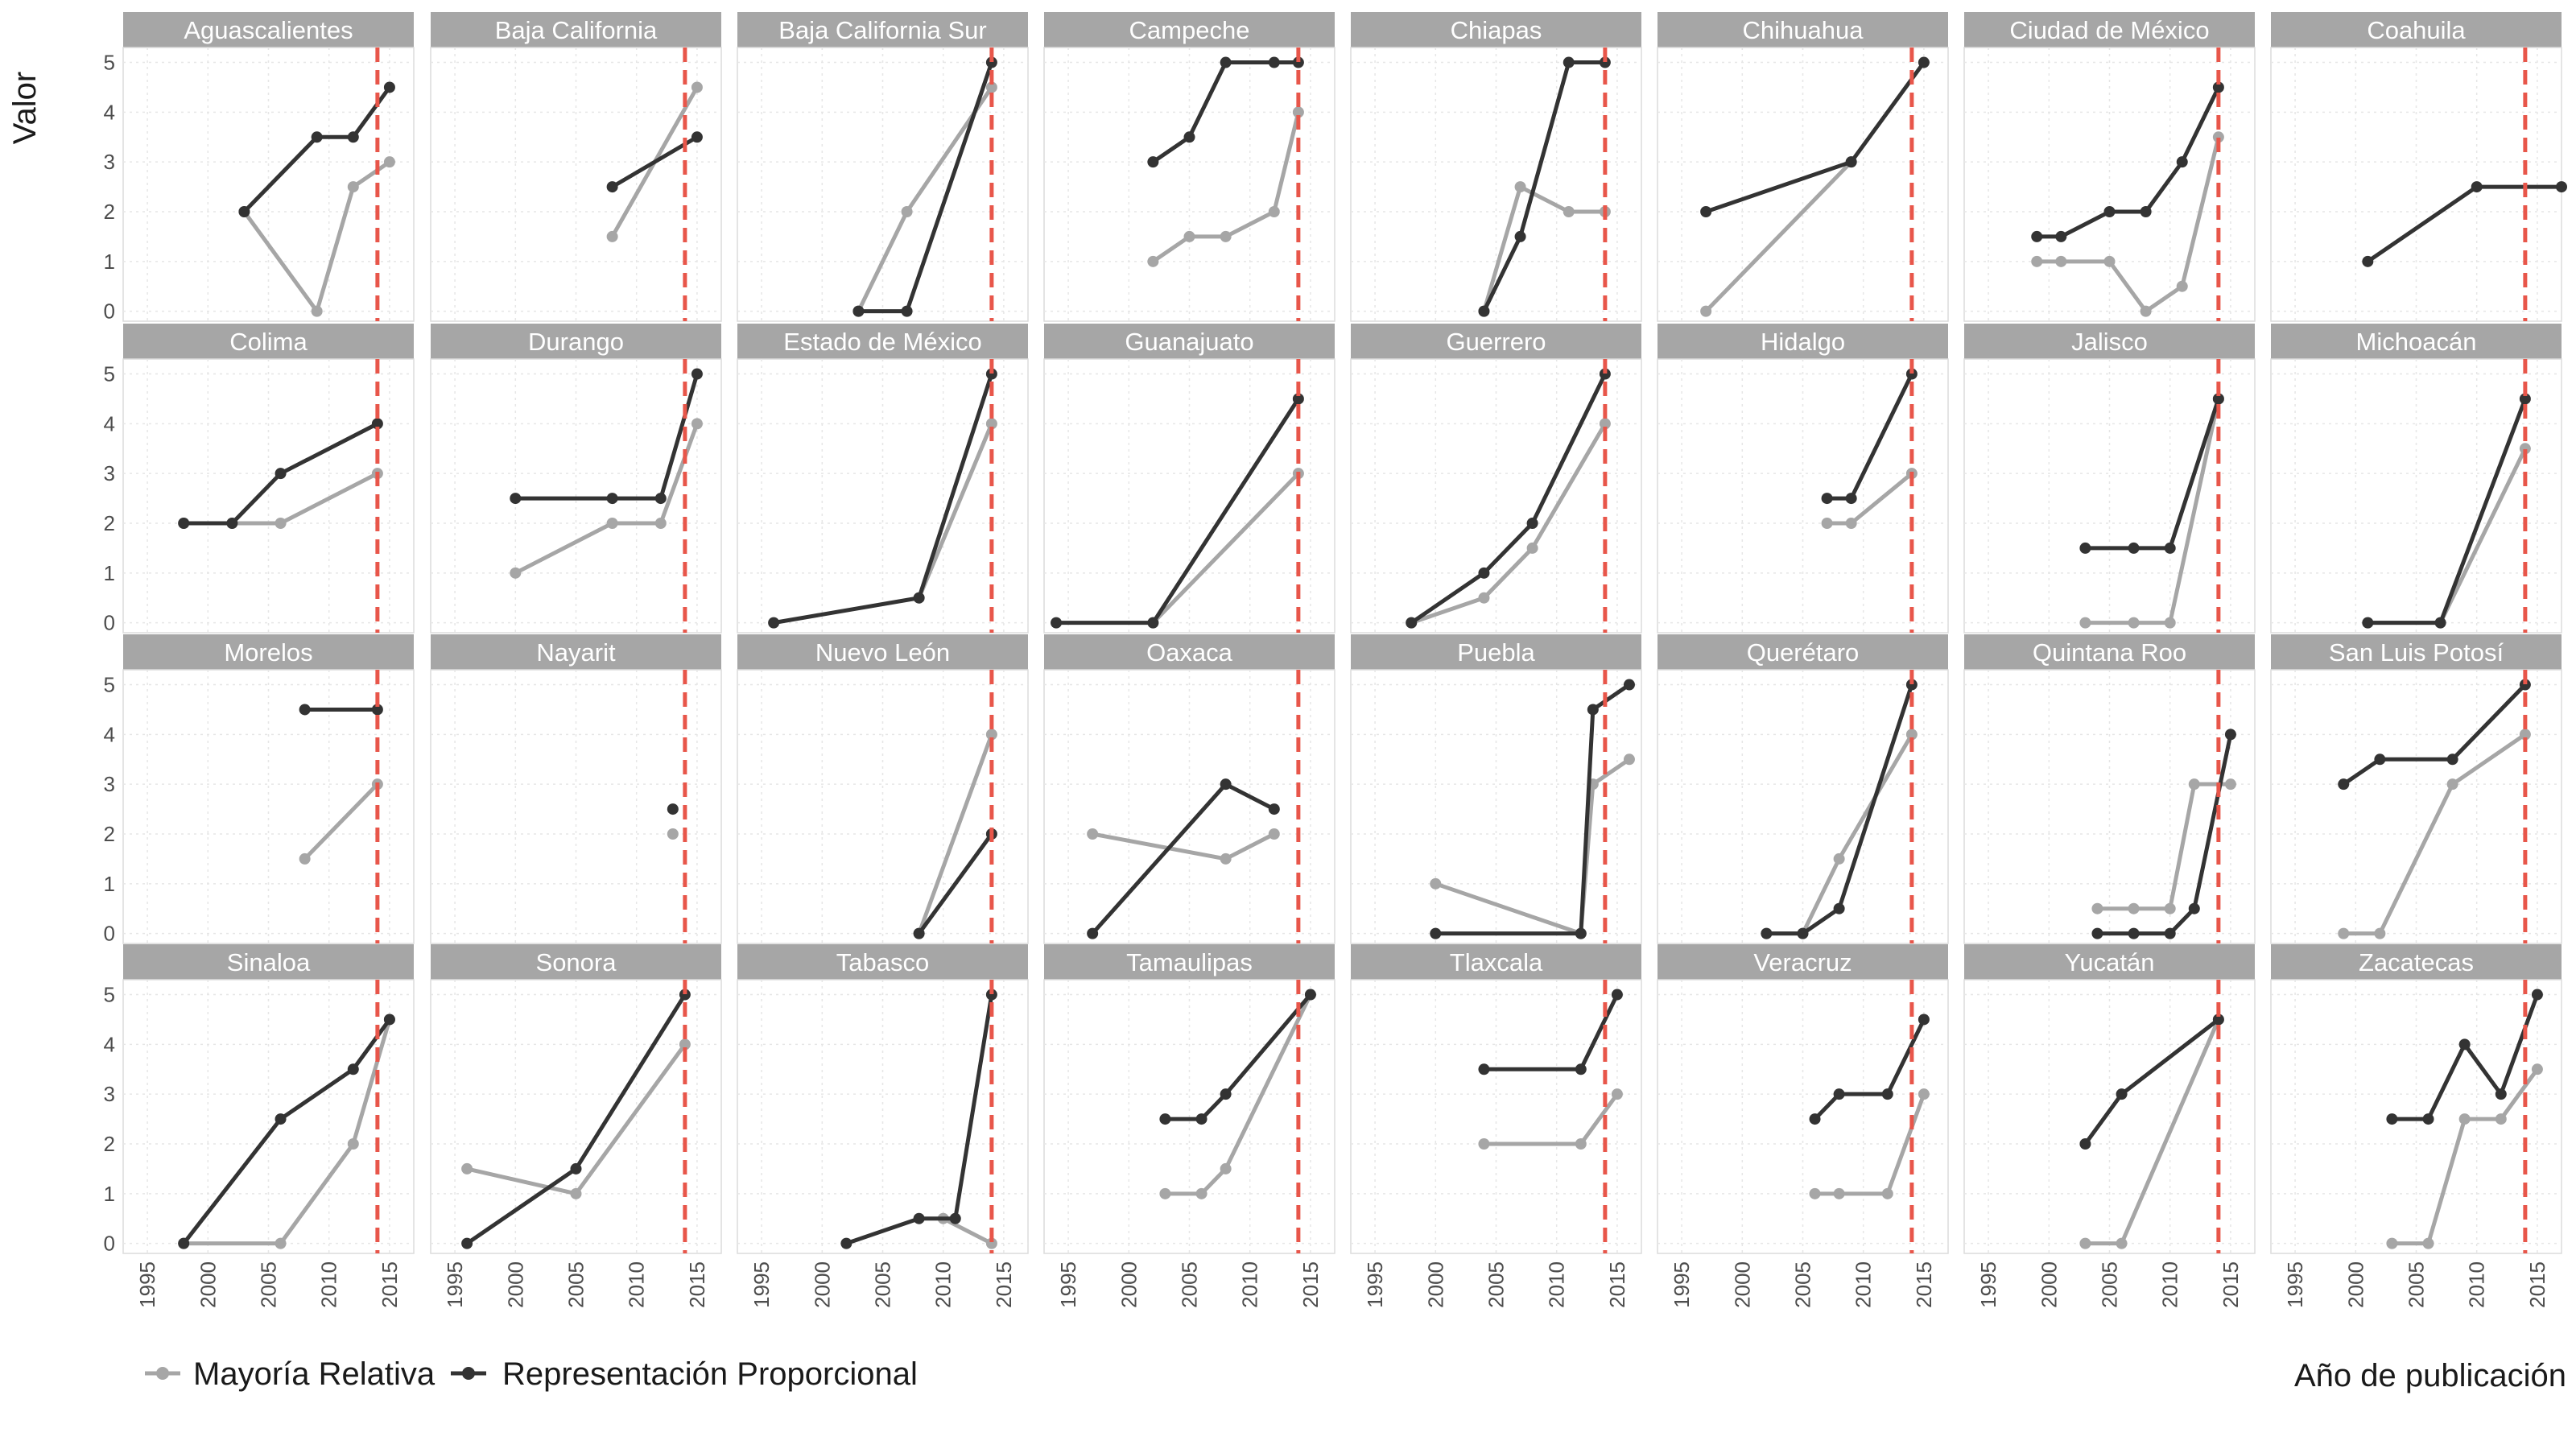  Describe the element at coordinates (2418, 167) in the screenshot. I see `panel-coahuila: Coahuila` at that location.